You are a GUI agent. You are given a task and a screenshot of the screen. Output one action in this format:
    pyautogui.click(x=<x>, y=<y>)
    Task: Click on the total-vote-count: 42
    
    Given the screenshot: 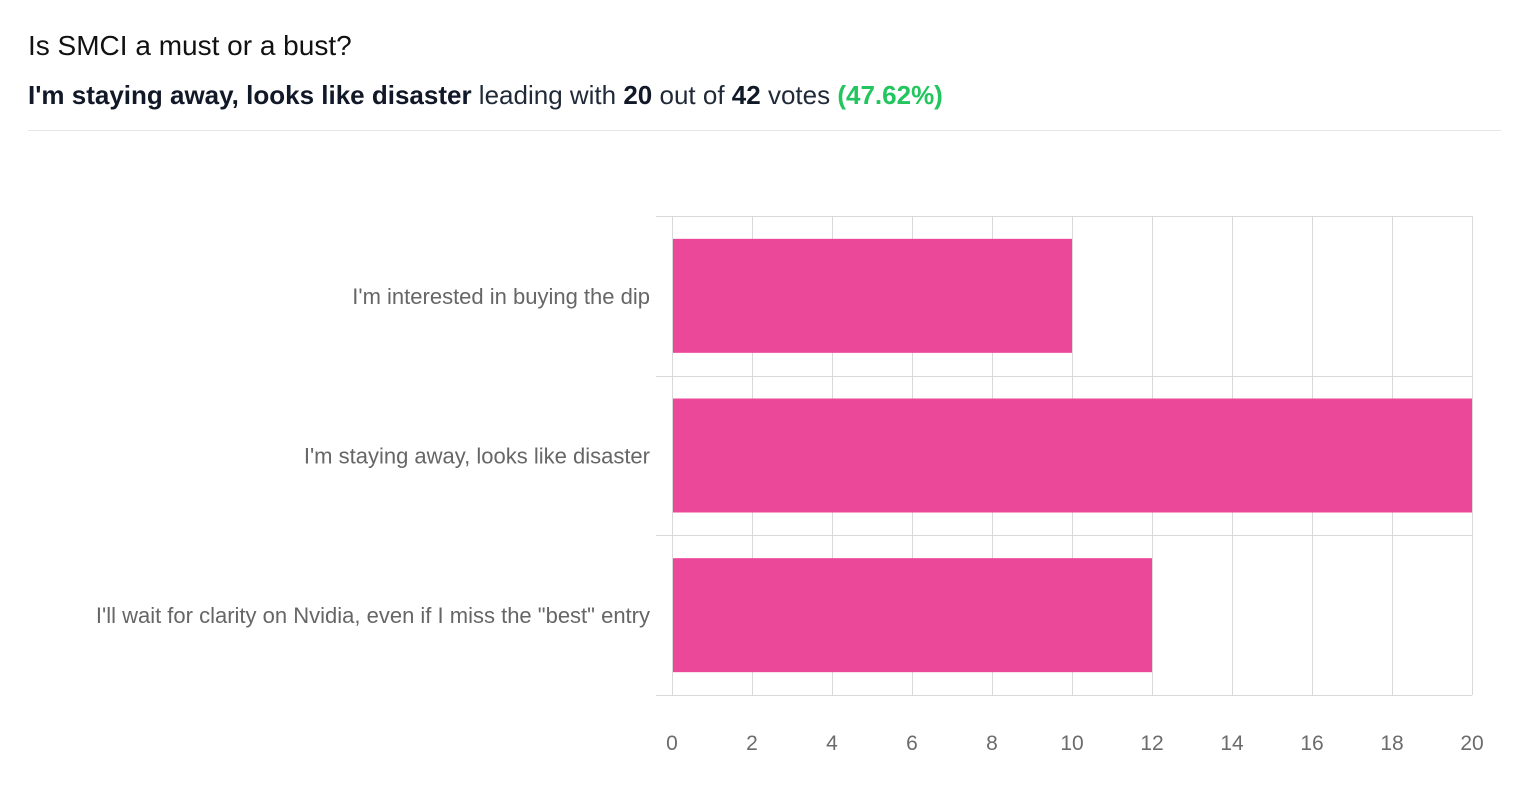 What is the action you would take?
    pyautogui.click(x=746, y=95)
    